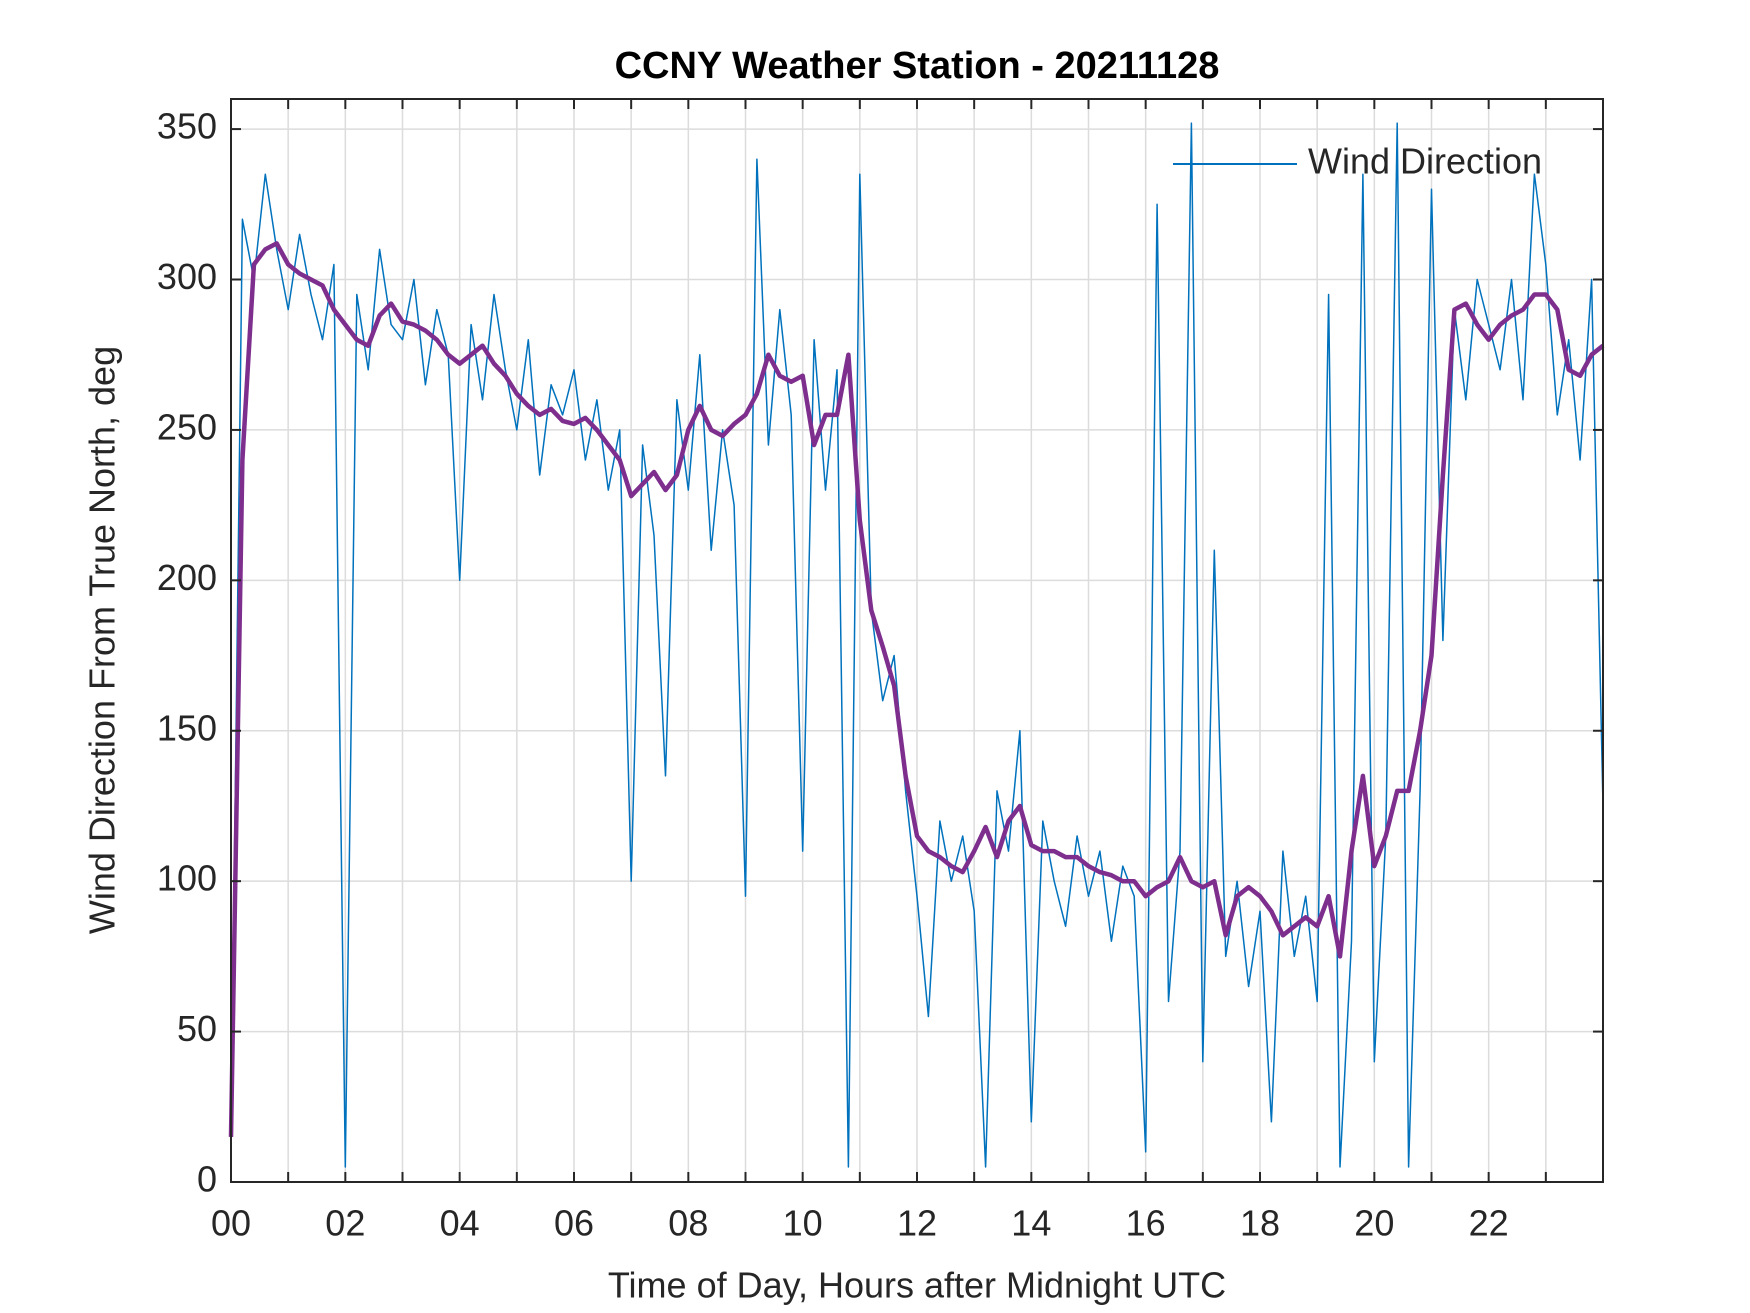 The height and width of the screenshot is (1313, 1750). Describe the element at coordinates (207, 1179) in the screenshot. I see `y-tick-label: 0` at that location.